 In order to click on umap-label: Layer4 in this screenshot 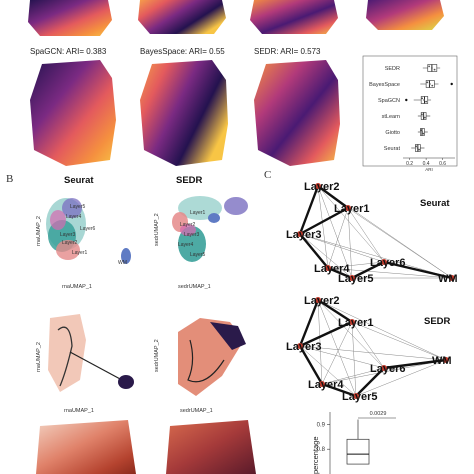, I will do `click(74, 217)`.